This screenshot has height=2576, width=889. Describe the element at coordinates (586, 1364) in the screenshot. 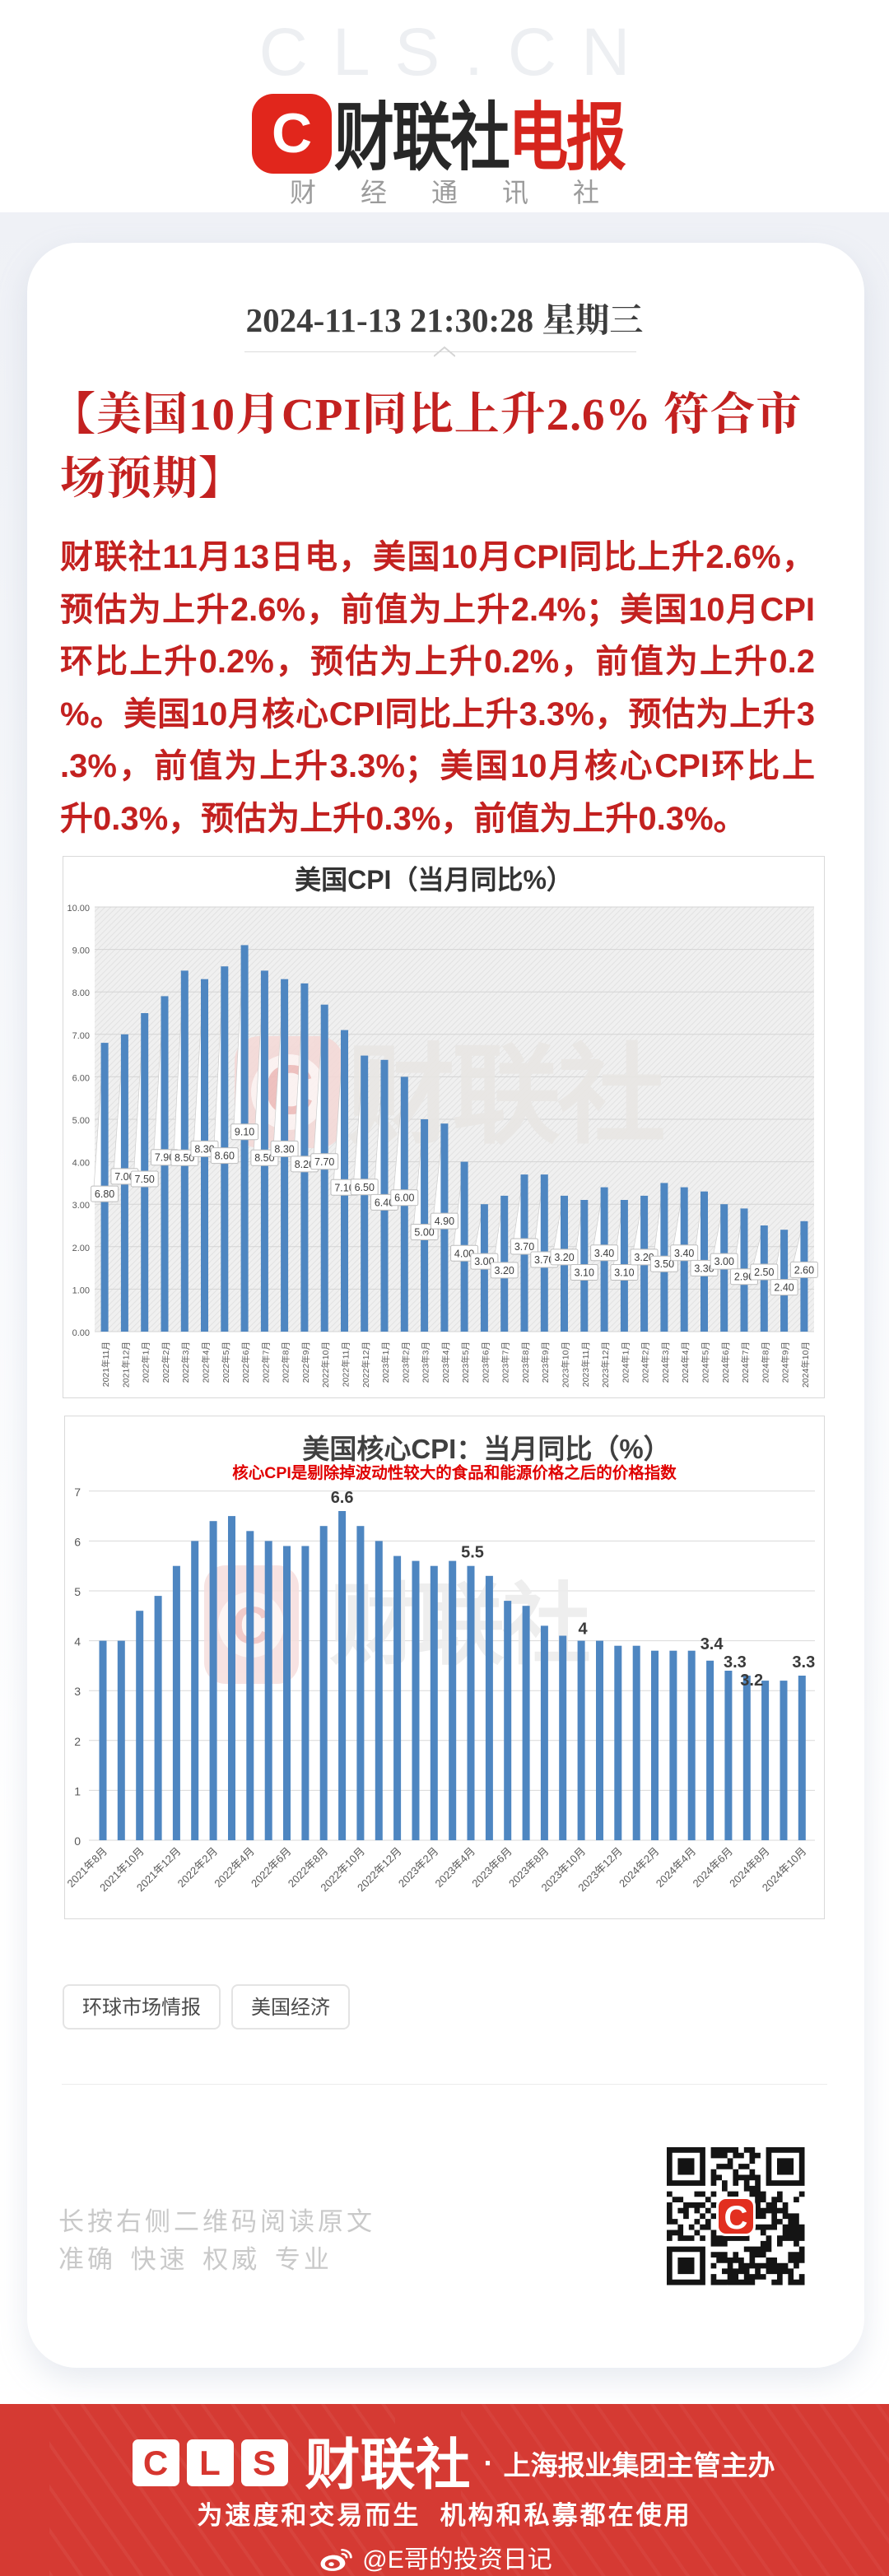

I see `svg-text: 2023年11月` at that location.